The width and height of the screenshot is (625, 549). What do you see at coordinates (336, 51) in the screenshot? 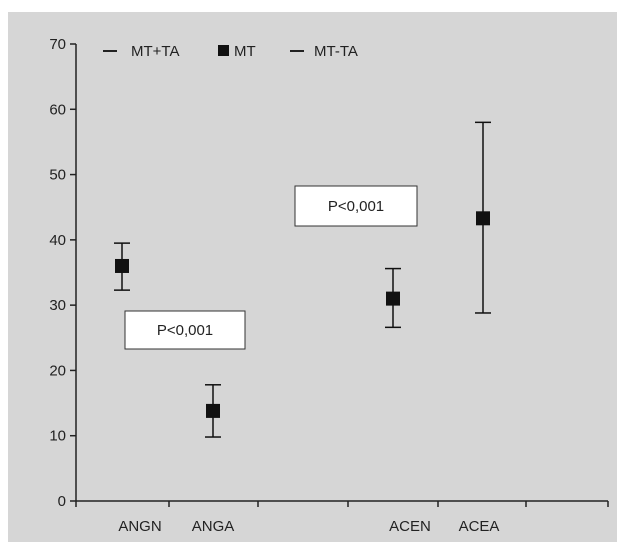
I see `legend-label: MT-TA` at bounding box center [336, 51].